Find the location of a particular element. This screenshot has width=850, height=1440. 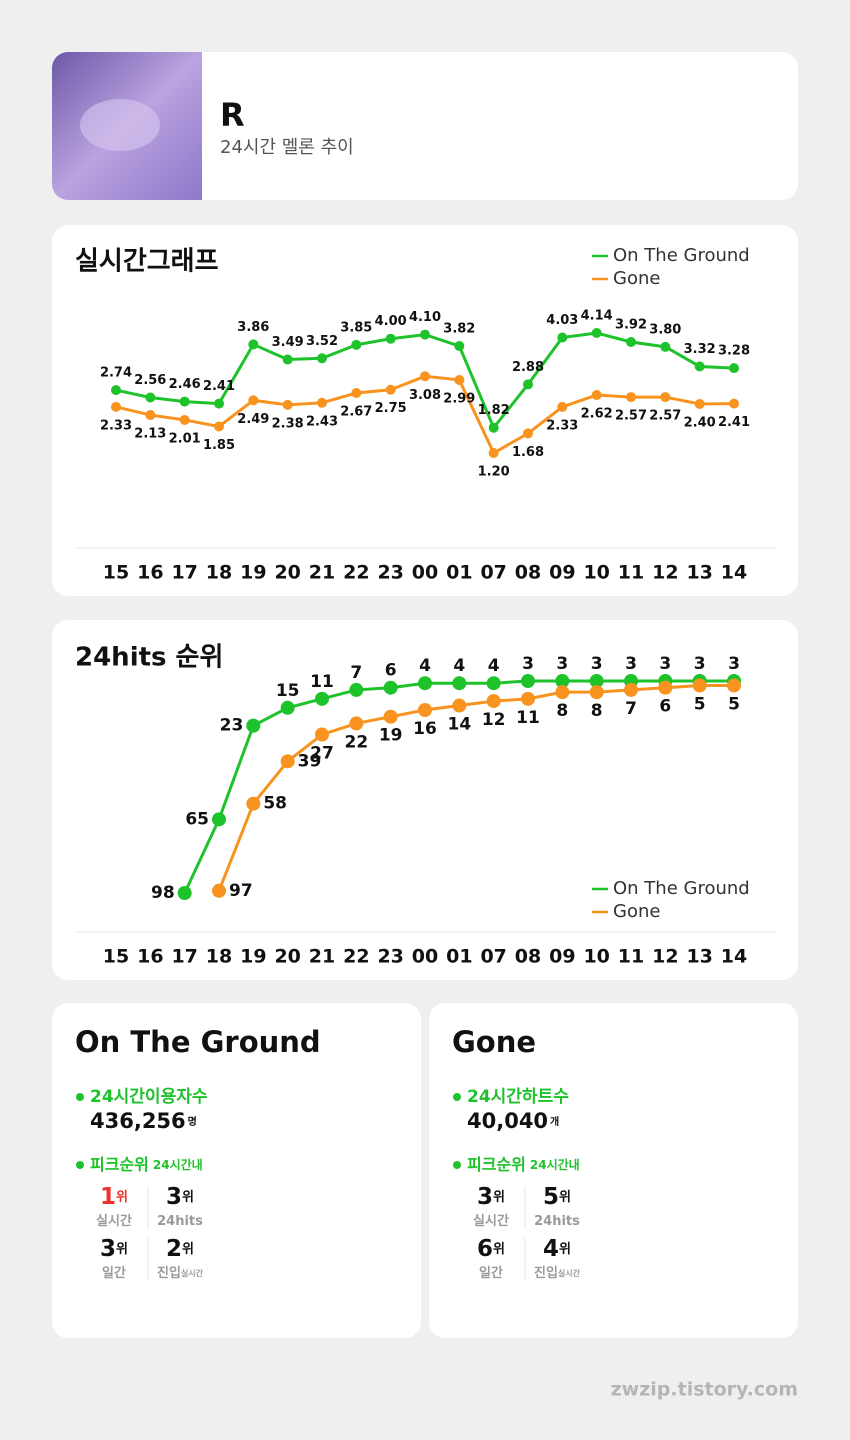

rank-value: 4 is located at coordinates (551, 1249).